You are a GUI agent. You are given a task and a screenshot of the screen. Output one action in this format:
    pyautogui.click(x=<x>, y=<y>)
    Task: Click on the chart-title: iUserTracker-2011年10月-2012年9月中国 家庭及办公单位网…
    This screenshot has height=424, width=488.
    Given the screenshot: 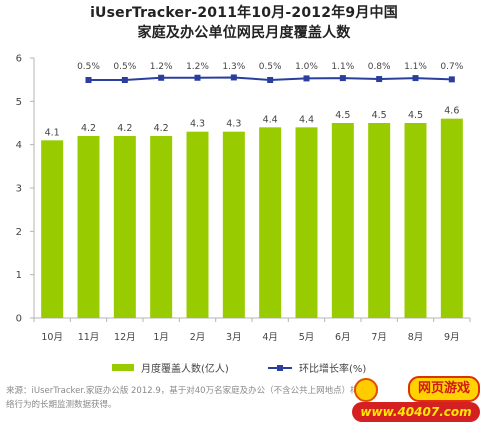 What is the action you would take?
    pyautogui.click(x=244, y=23)
    